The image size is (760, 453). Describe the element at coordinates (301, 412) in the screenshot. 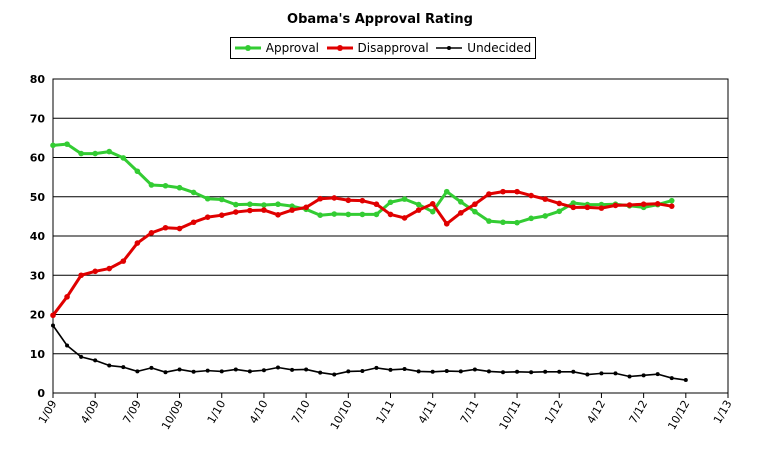

I see `x-tick-label-6: 7/10` at that location.